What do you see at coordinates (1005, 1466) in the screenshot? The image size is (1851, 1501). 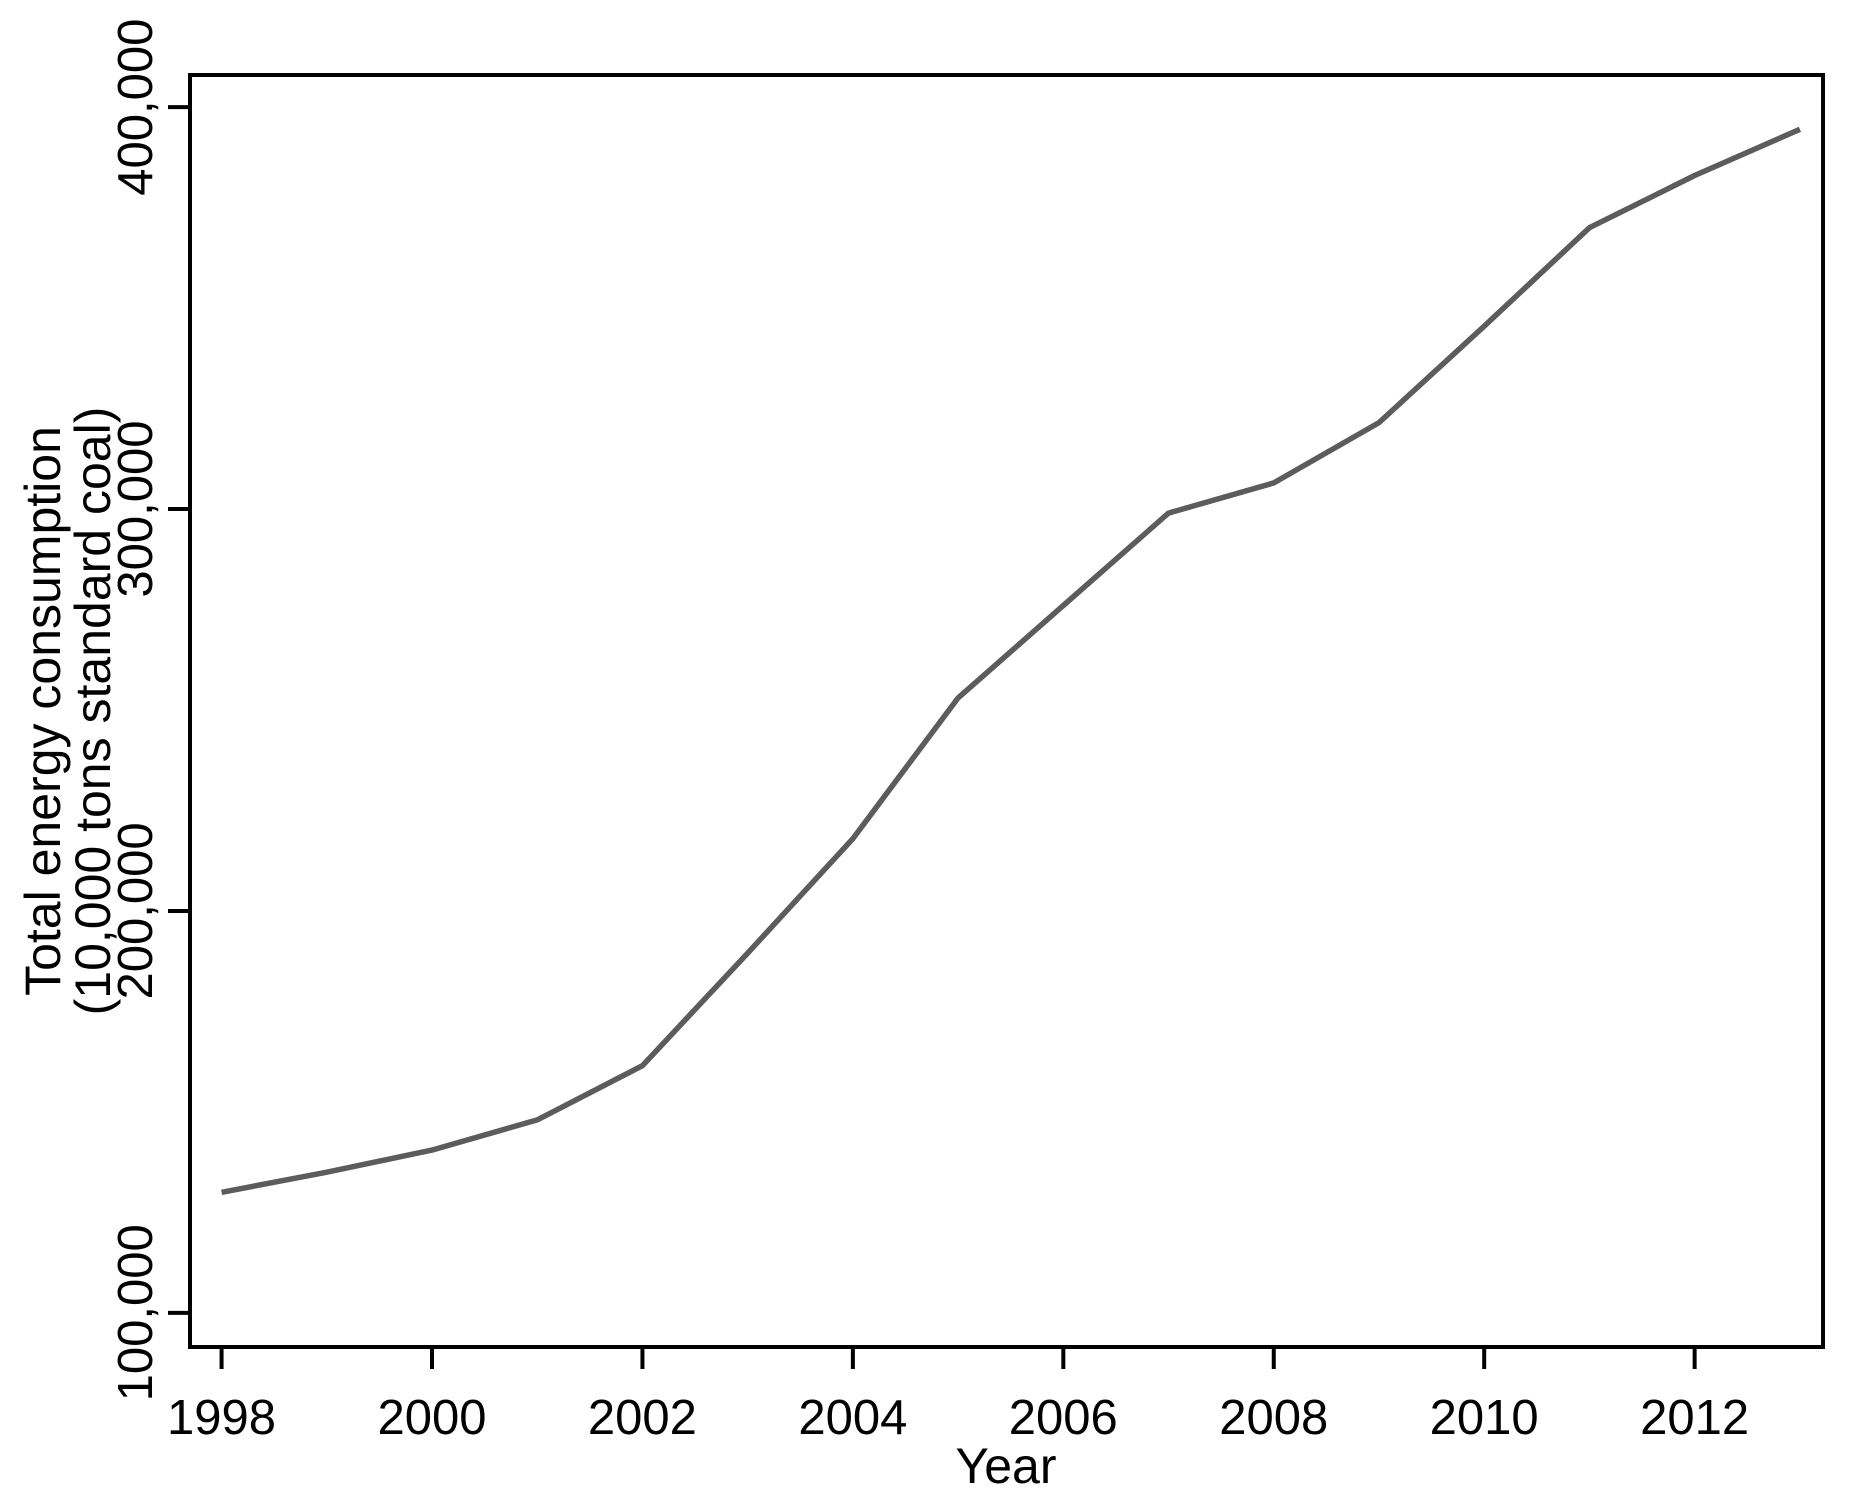 I see `x-axis-title: Year` at bounding box center [1005, 1466].